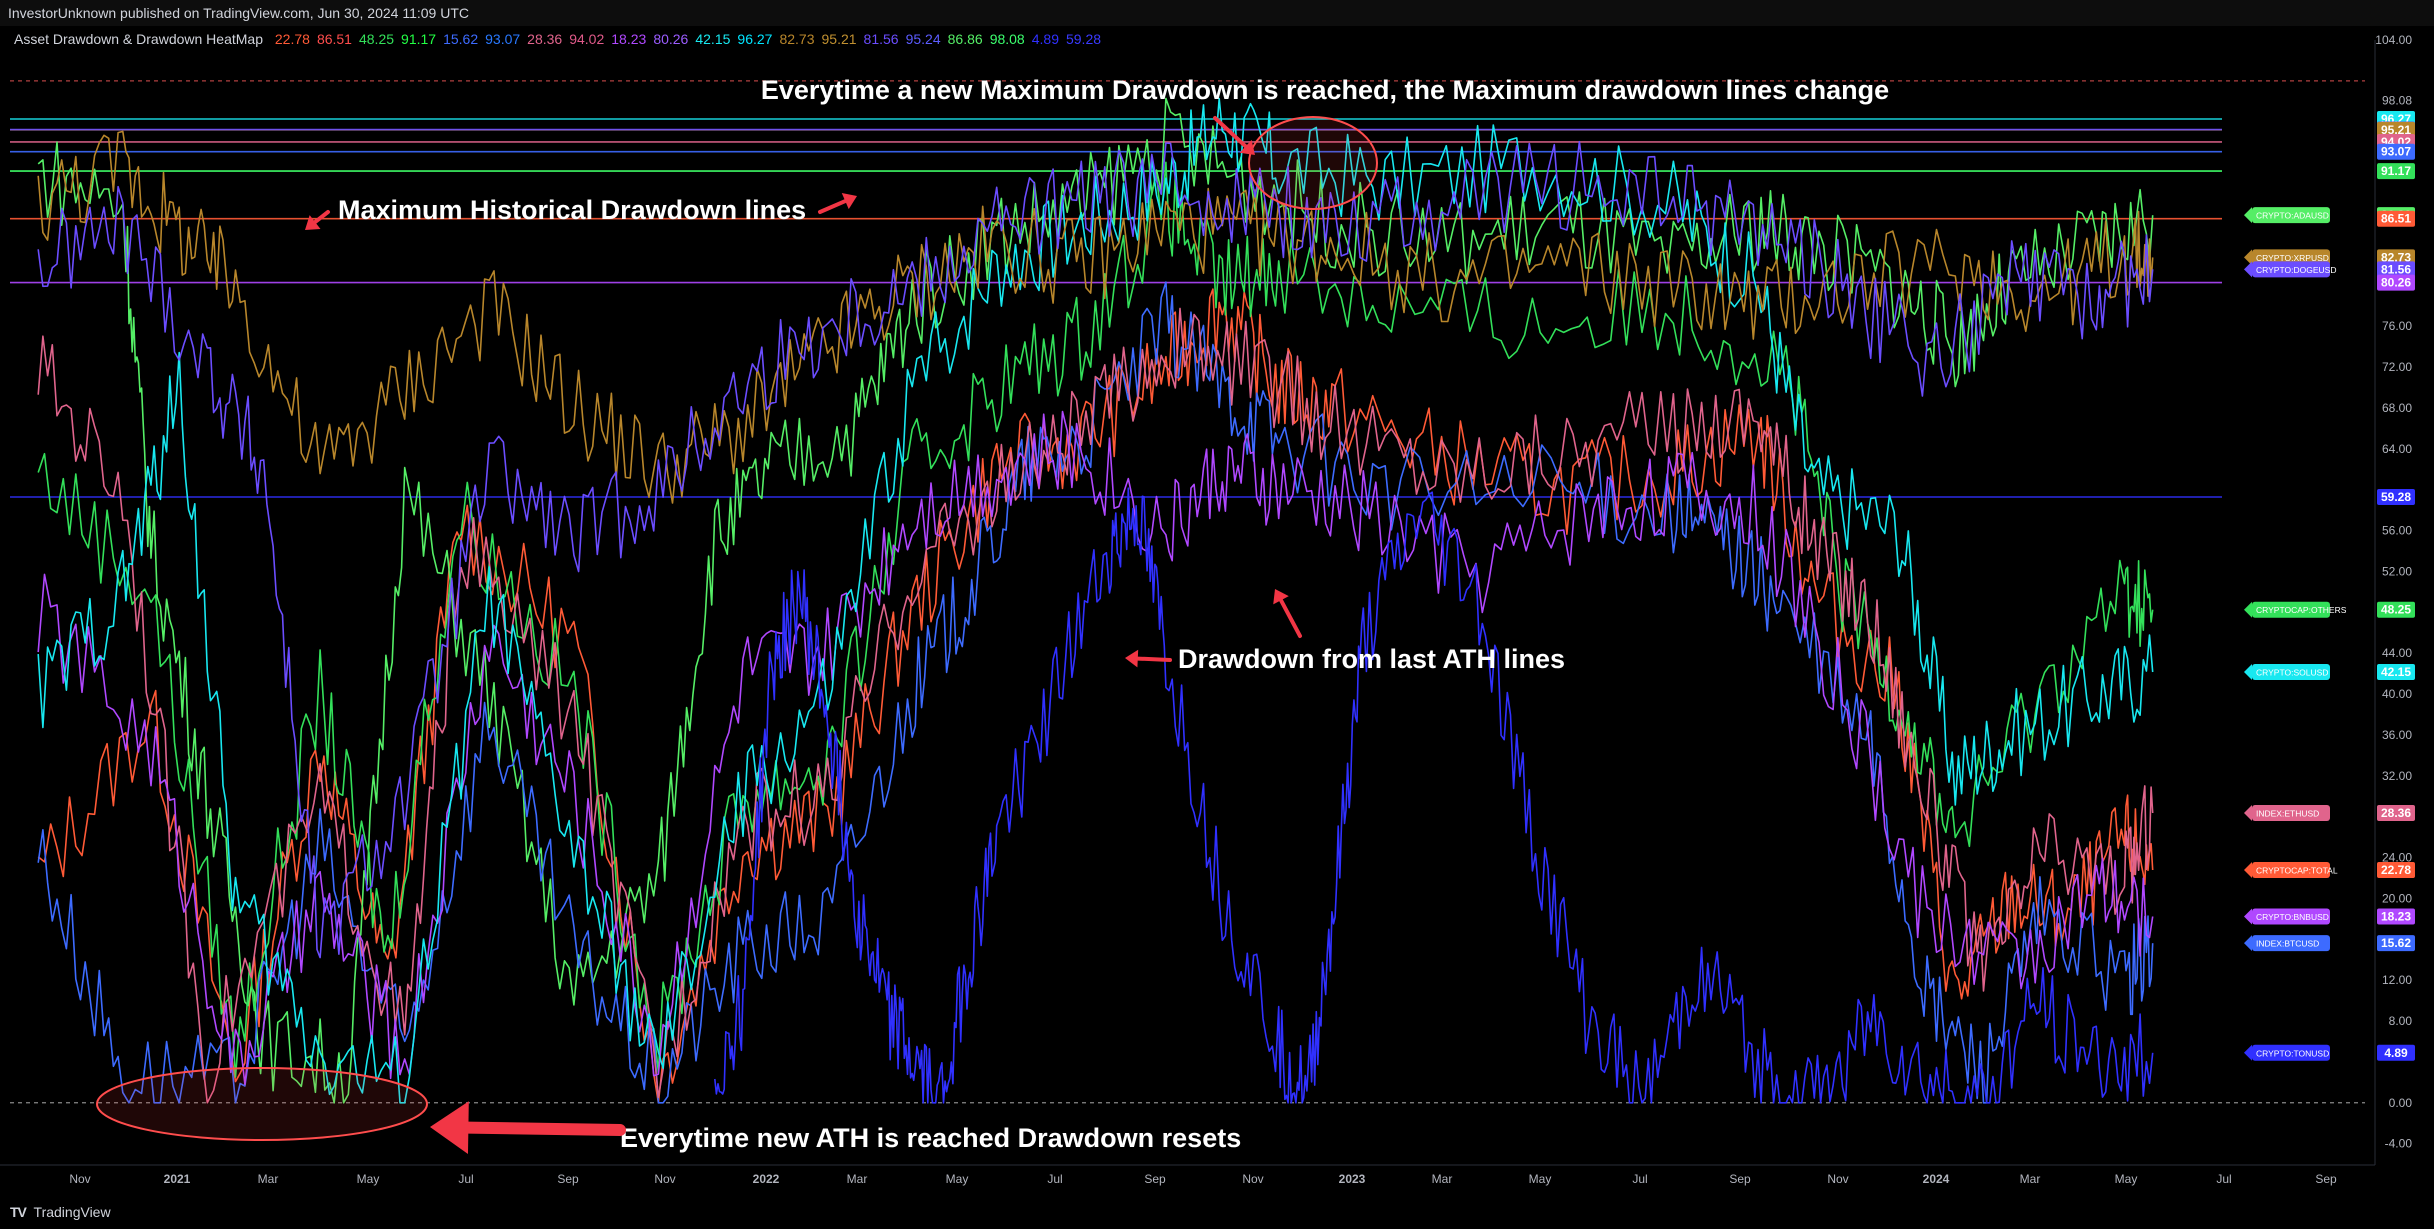 Image resolution: width=2434 pixels, height=1229 pixels. What do you see at coordinates (1290, 618) in the screenshot?
I see `arrow-ath-up-shaft` at bounding box center [1290, 618].